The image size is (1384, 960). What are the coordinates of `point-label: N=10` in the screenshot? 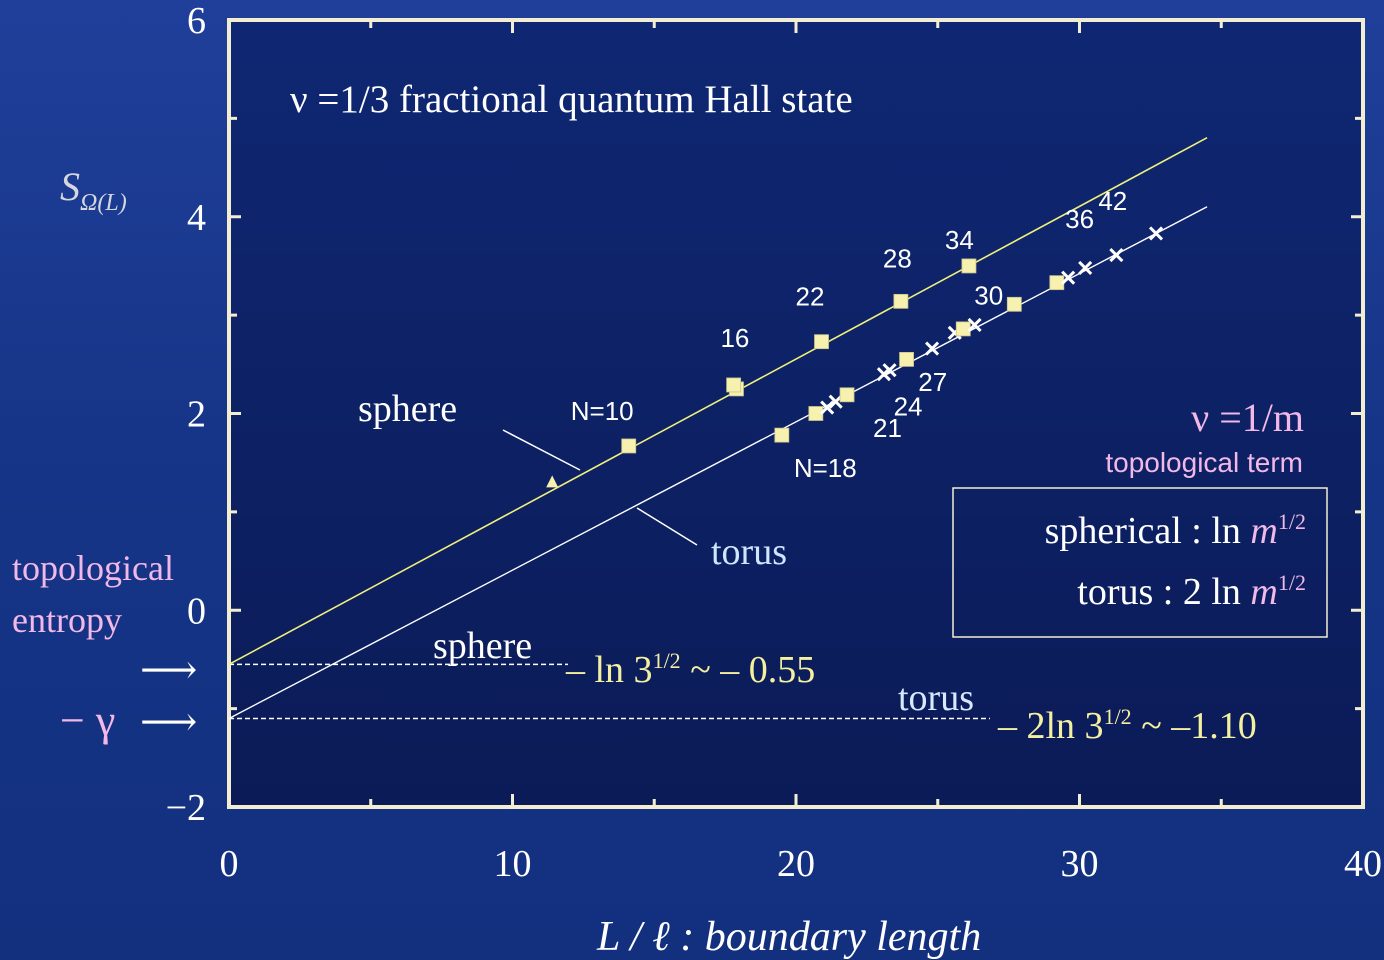 It's located at (602, 411).